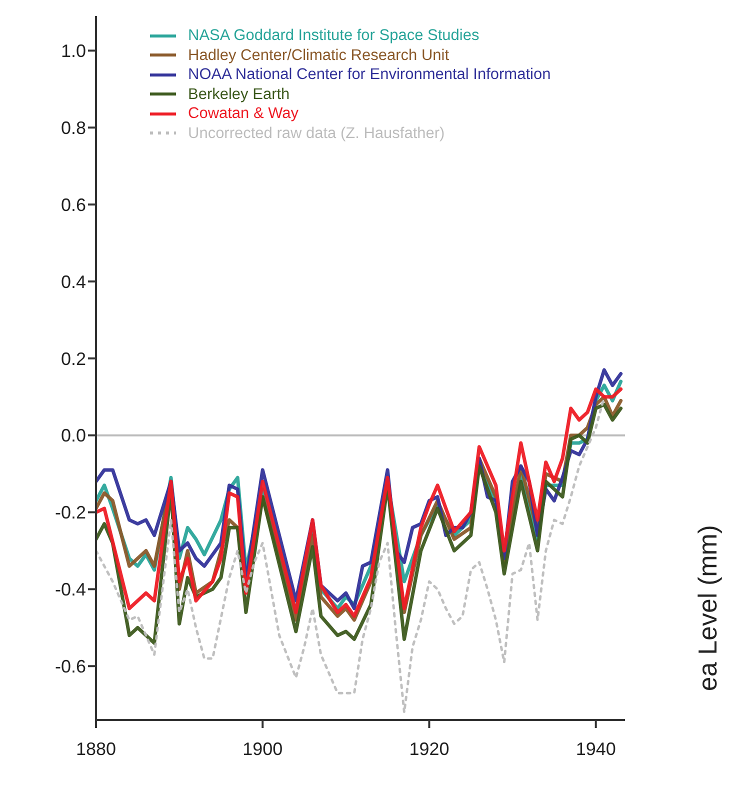 This screenshot has width=749, height=789. I want to click on x-tick-label: 1940, so click(596, 748).